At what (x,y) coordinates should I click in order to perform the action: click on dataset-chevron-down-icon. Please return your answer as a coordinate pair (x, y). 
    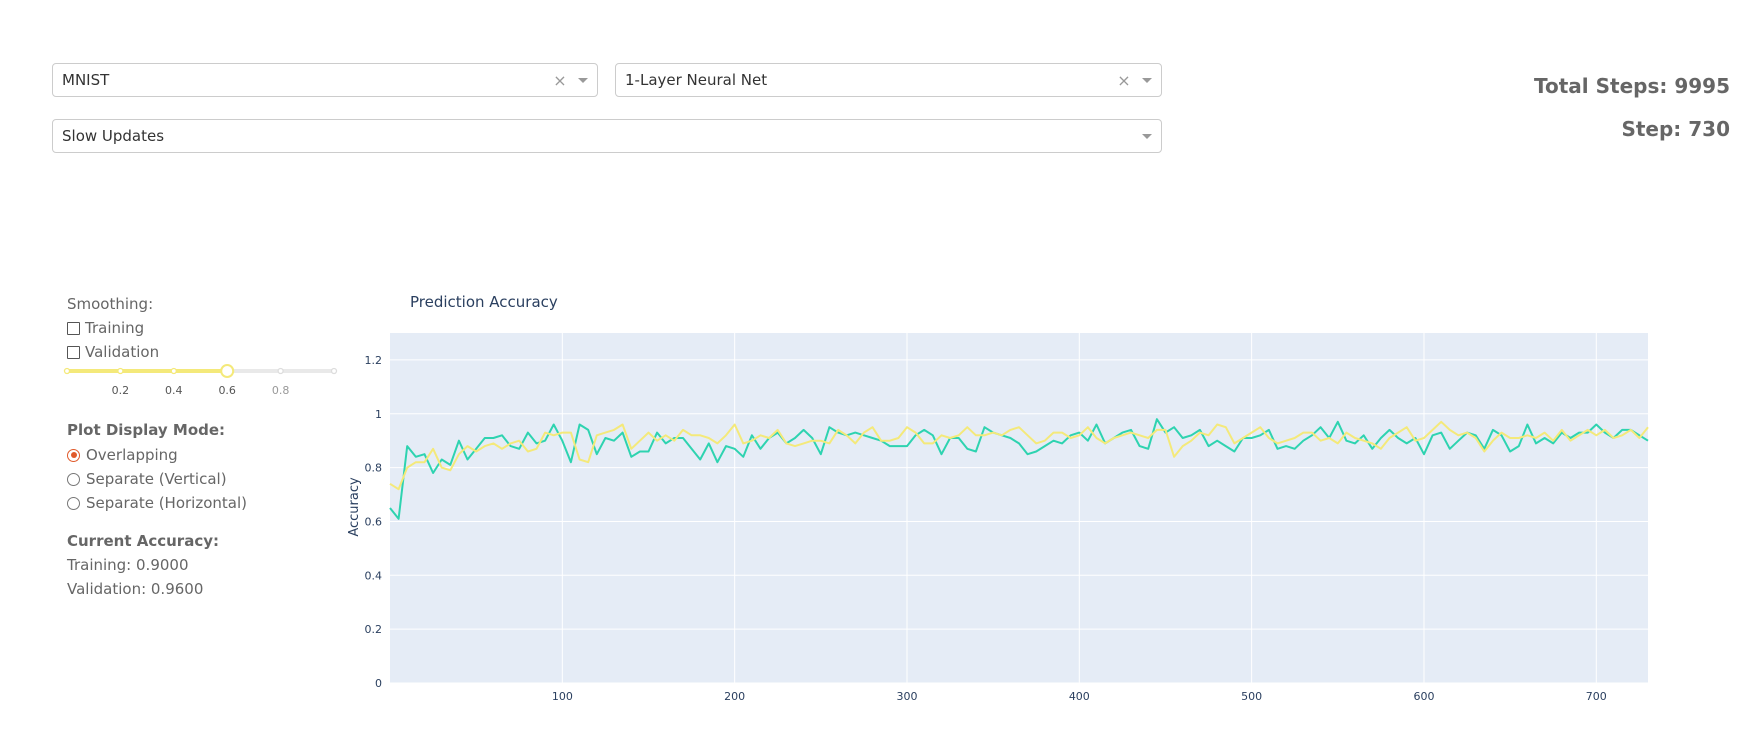
    Looking at the image, I should click on (583, 80).